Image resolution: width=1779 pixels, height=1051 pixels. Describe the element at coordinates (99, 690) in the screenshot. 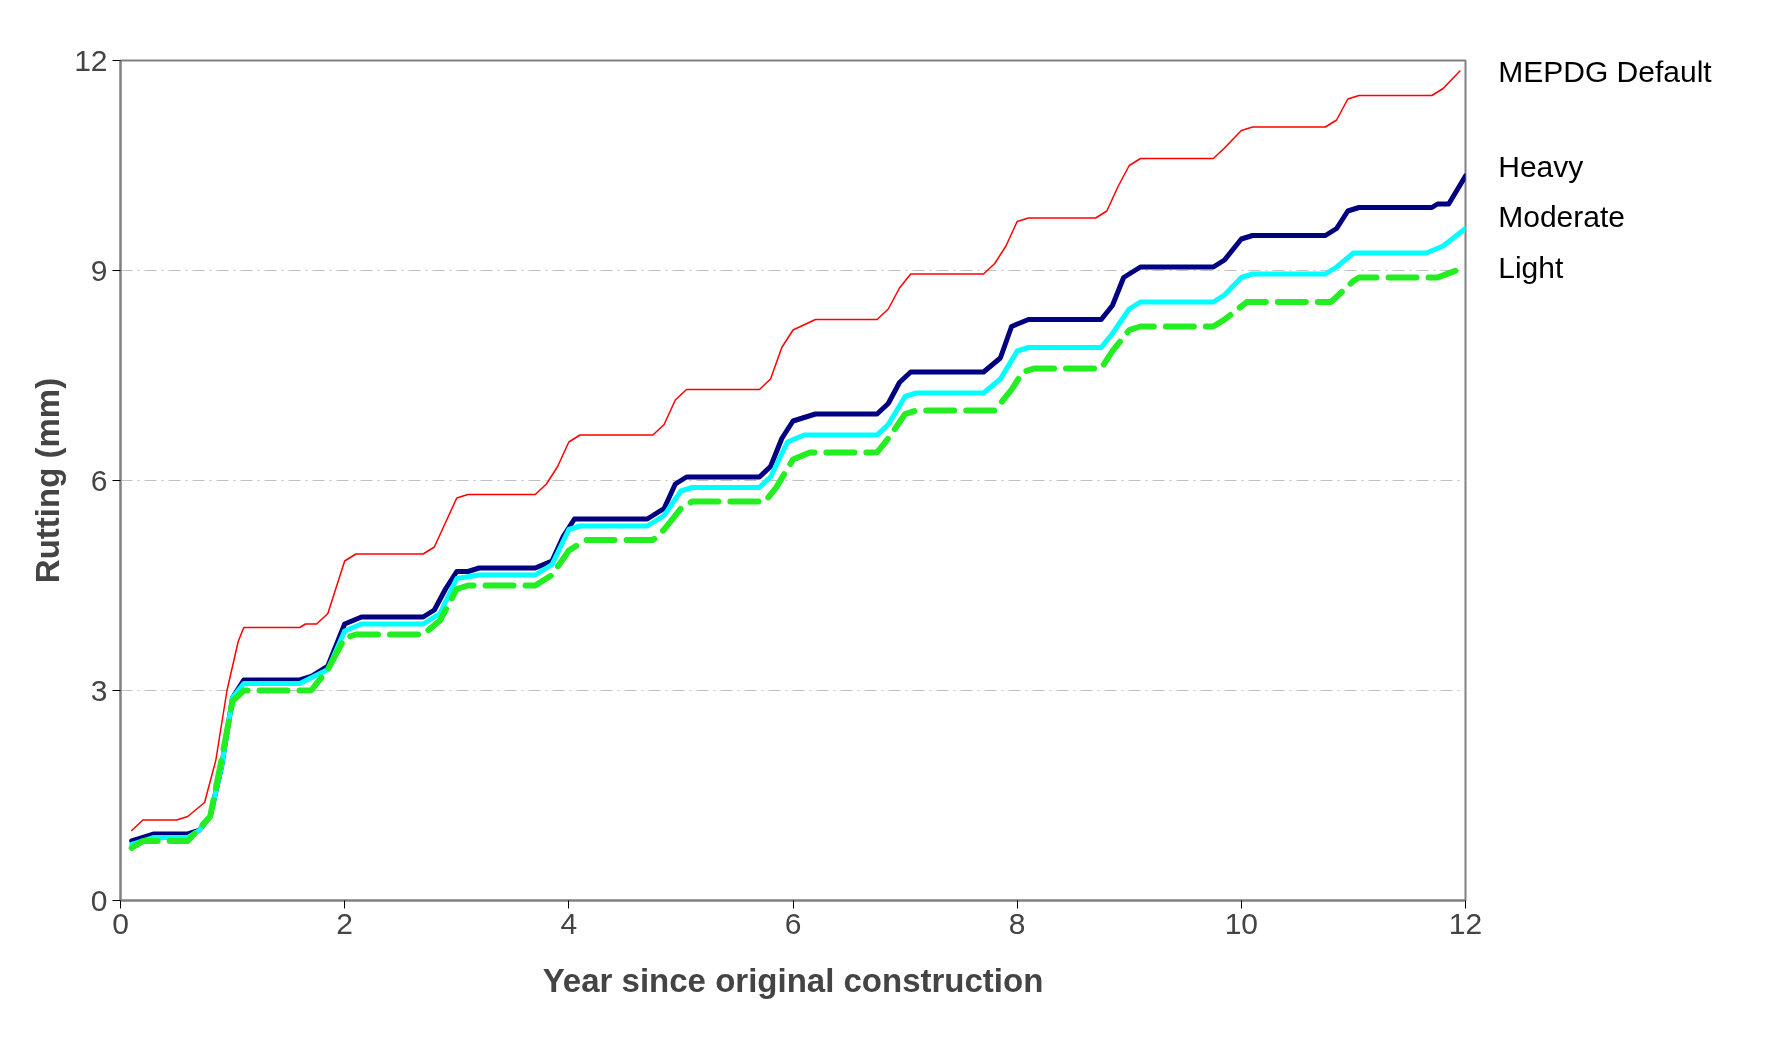

I see `y-tick-label: 3` at that location.